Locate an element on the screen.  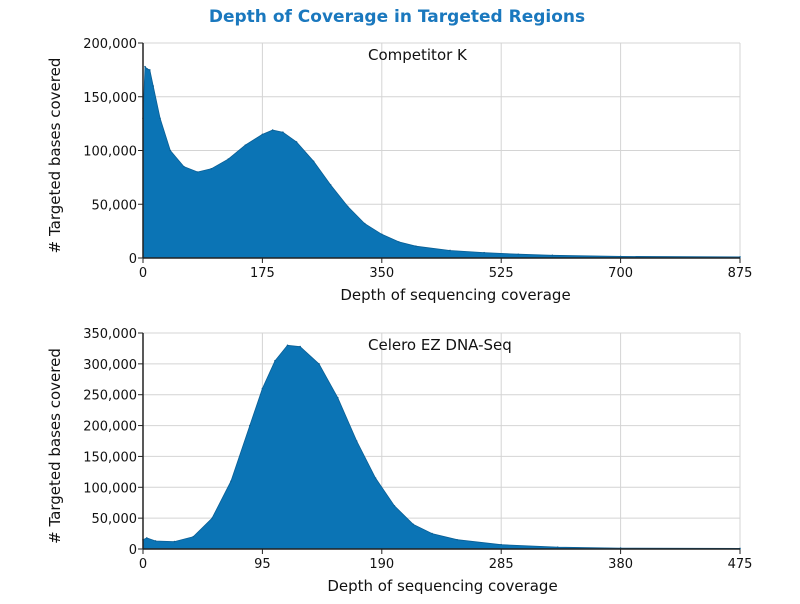
x-tick-label: 190 is located at coordinates (381, 564).